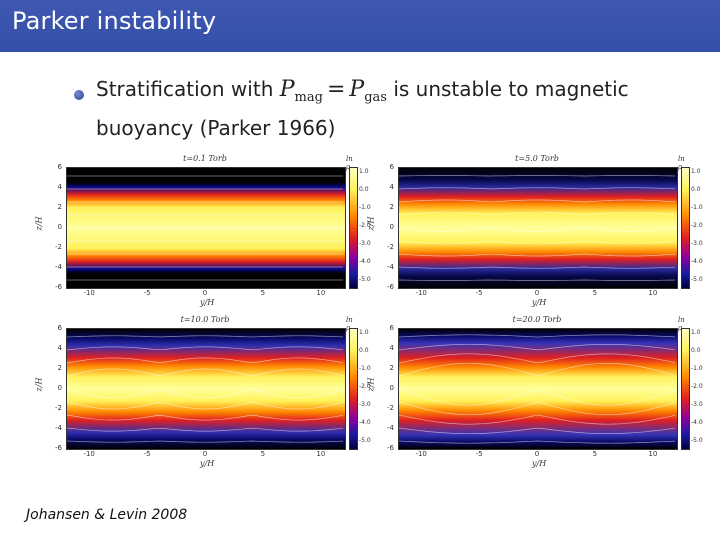  What do you see at coordinates (357, 89) in the screenshot?
I see `math-rhs: P` at bounding box center [357, 89].